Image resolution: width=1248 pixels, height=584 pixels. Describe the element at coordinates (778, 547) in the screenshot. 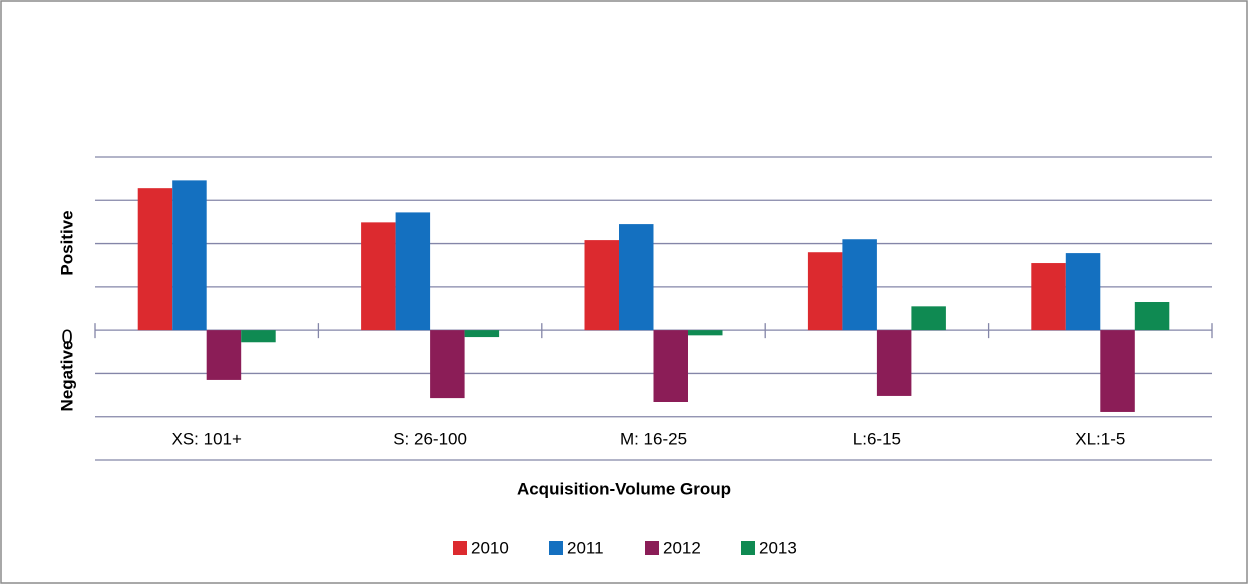

I see `legend-label: 2013` at that location.